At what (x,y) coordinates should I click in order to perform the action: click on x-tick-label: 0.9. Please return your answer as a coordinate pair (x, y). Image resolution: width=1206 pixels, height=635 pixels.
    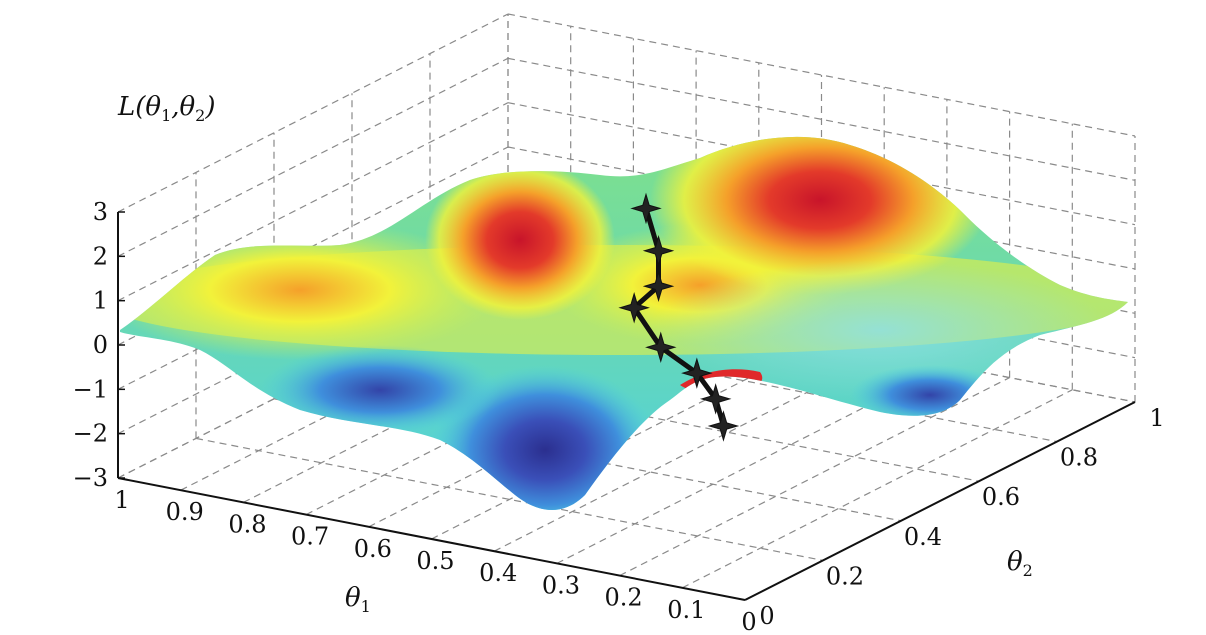
    Looking at the image, I should click on (185, 512).